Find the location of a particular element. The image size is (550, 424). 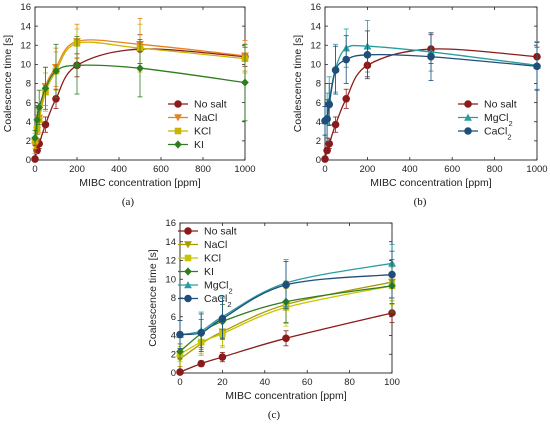

x-tick-label: 80 is located at coordinates (349, 382).